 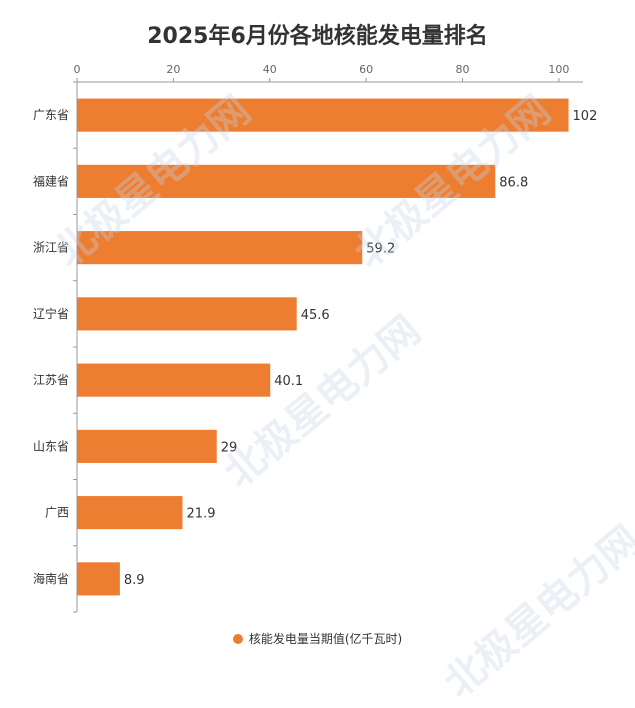 What do you see at coordinates (513, 182) in the screenshot?
I see `data-label: 86.8` at bounding box center [513, 182].